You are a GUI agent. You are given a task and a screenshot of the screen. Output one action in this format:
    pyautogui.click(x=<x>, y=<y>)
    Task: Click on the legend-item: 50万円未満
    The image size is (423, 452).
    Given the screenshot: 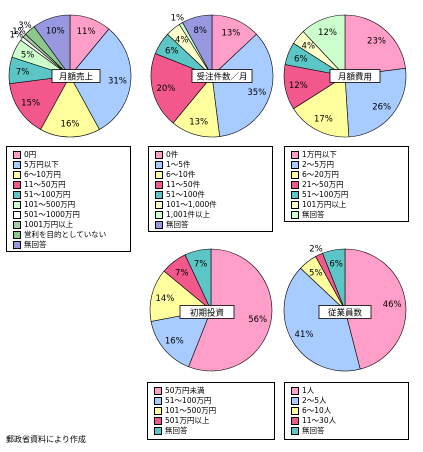 What is the action you would take?
    pyautogui.click(x=179, y=391)
    